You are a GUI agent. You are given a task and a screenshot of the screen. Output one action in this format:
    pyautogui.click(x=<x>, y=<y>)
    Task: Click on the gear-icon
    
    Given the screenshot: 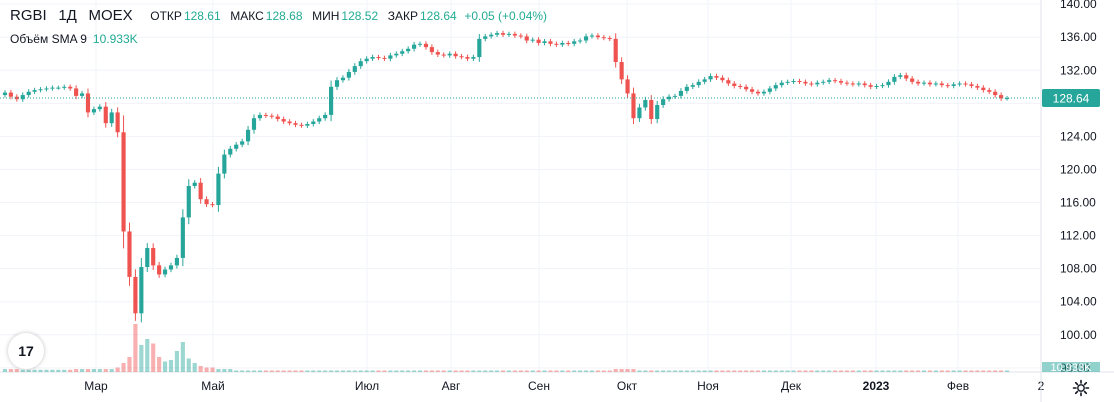 What is the action you would take?
    pyautogui.click(x=1081, y=388)
    